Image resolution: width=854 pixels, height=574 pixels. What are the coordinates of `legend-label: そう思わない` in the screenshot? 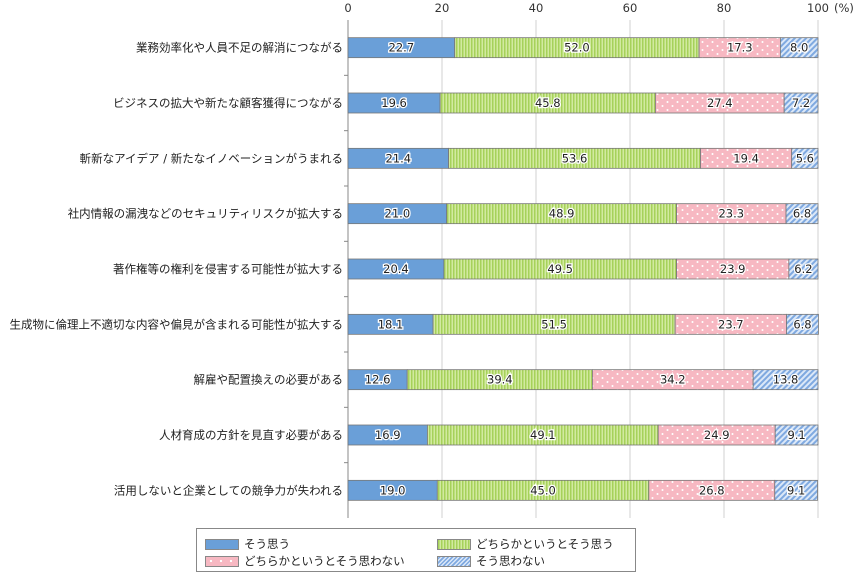 It's located at (510, 561).